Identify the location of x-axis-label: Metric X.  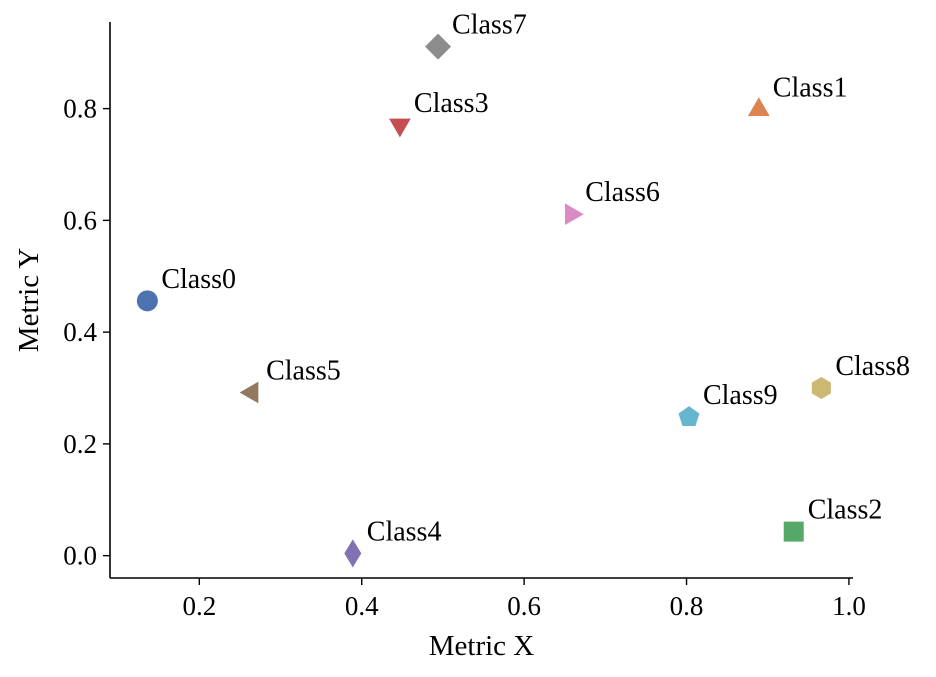
(482, 646).